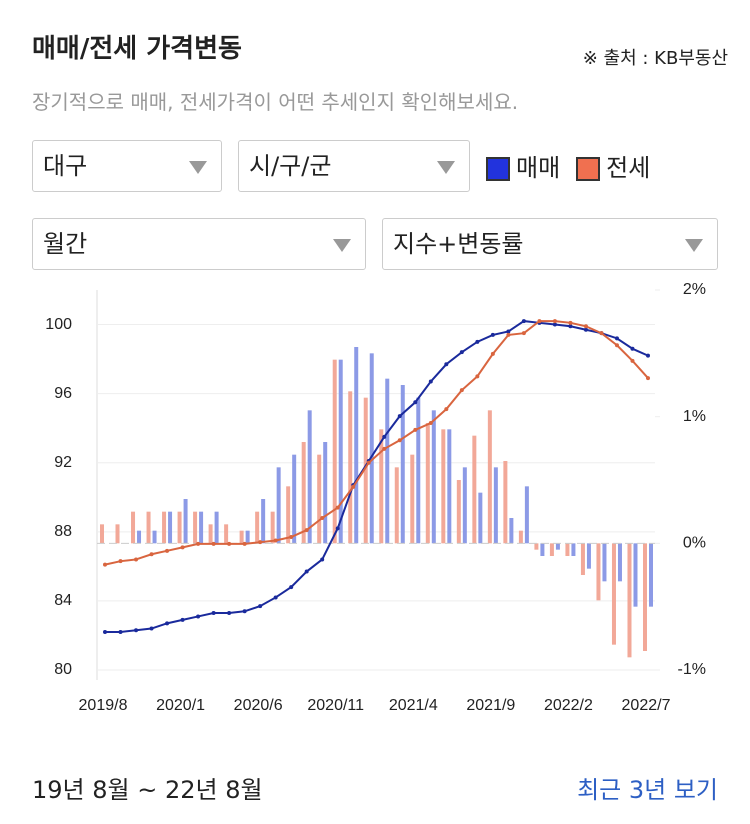 This screenshot has height=824, width=750. I want to click on y-tick-label: 100, so click(58, 324).